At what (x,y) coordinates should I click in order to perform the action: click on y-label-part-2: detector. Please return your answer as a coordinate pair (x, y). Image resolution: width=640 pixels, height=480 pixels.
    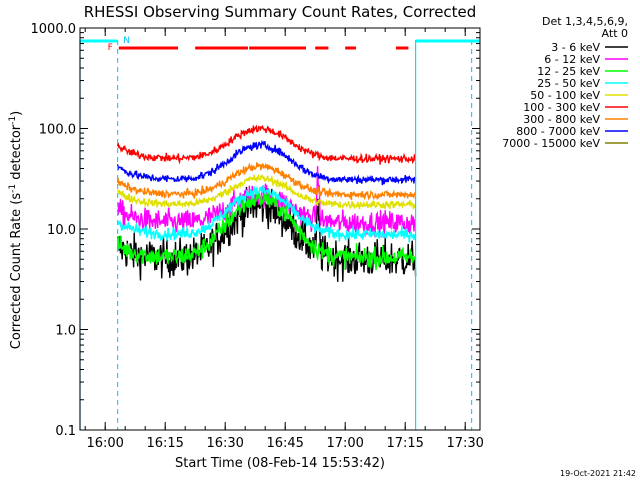
    Looking at the image, I should click on (16, 154).